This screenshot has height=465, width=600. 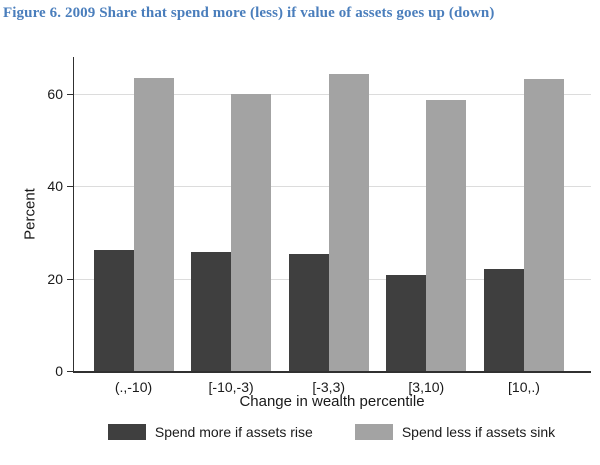 I want to click on legend-swatch-spend-more, so click(x=126, y=432).